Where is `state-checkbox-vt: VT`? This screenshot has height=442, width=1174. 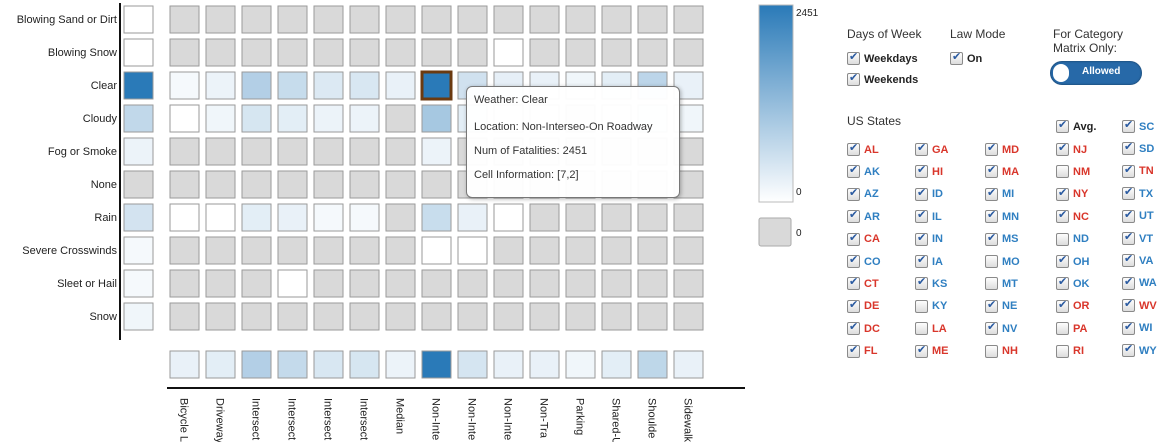 state-checkbox-vt: VT is located at coordinates (1137, 237).